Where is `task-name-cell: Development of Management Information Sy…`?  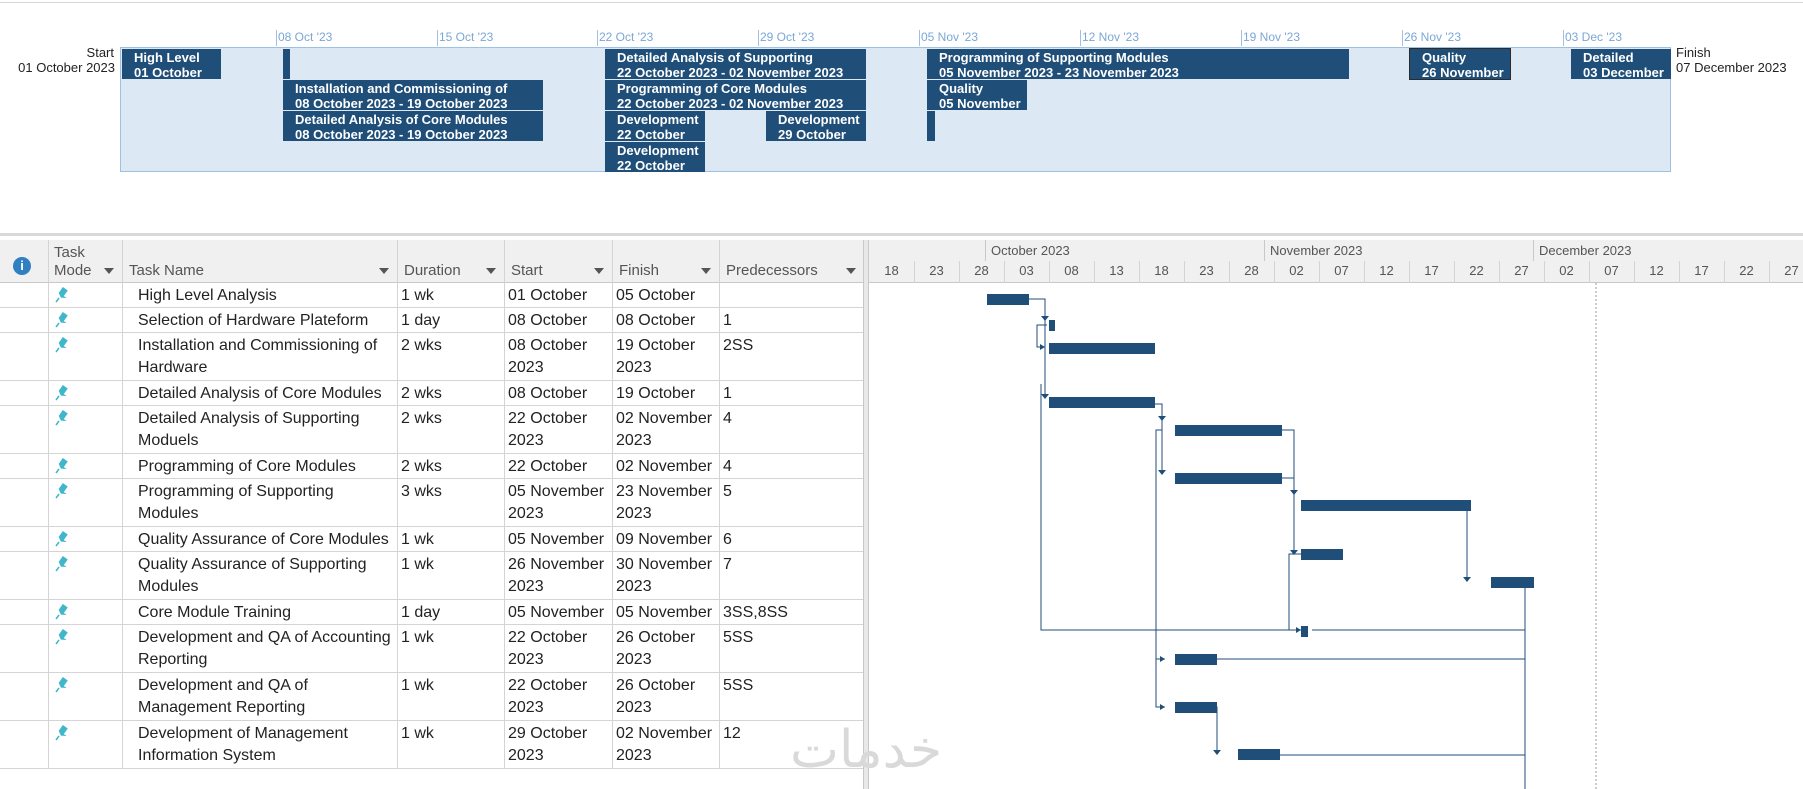 task-name-cell: Development of Management Information Sy… is located at coordinates (260, 744).